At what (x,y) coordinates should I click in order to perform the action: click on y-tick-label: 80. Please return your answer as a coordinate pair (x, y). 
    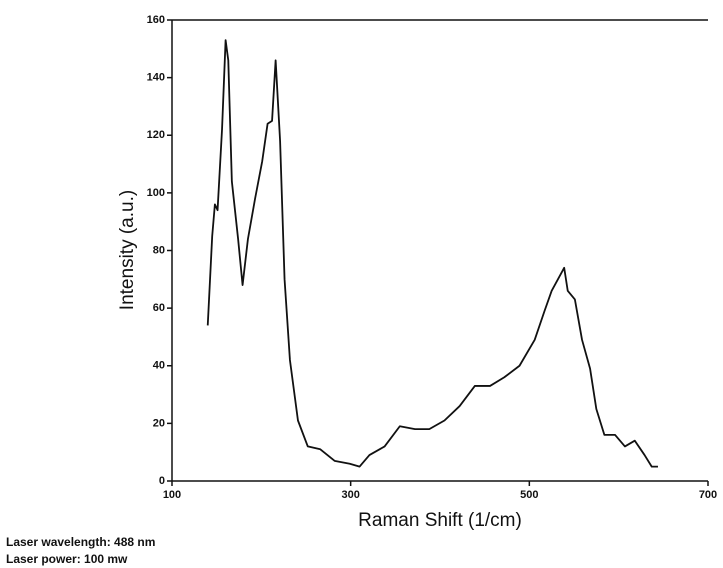
    Looking at the image, I should click on (159, 250).